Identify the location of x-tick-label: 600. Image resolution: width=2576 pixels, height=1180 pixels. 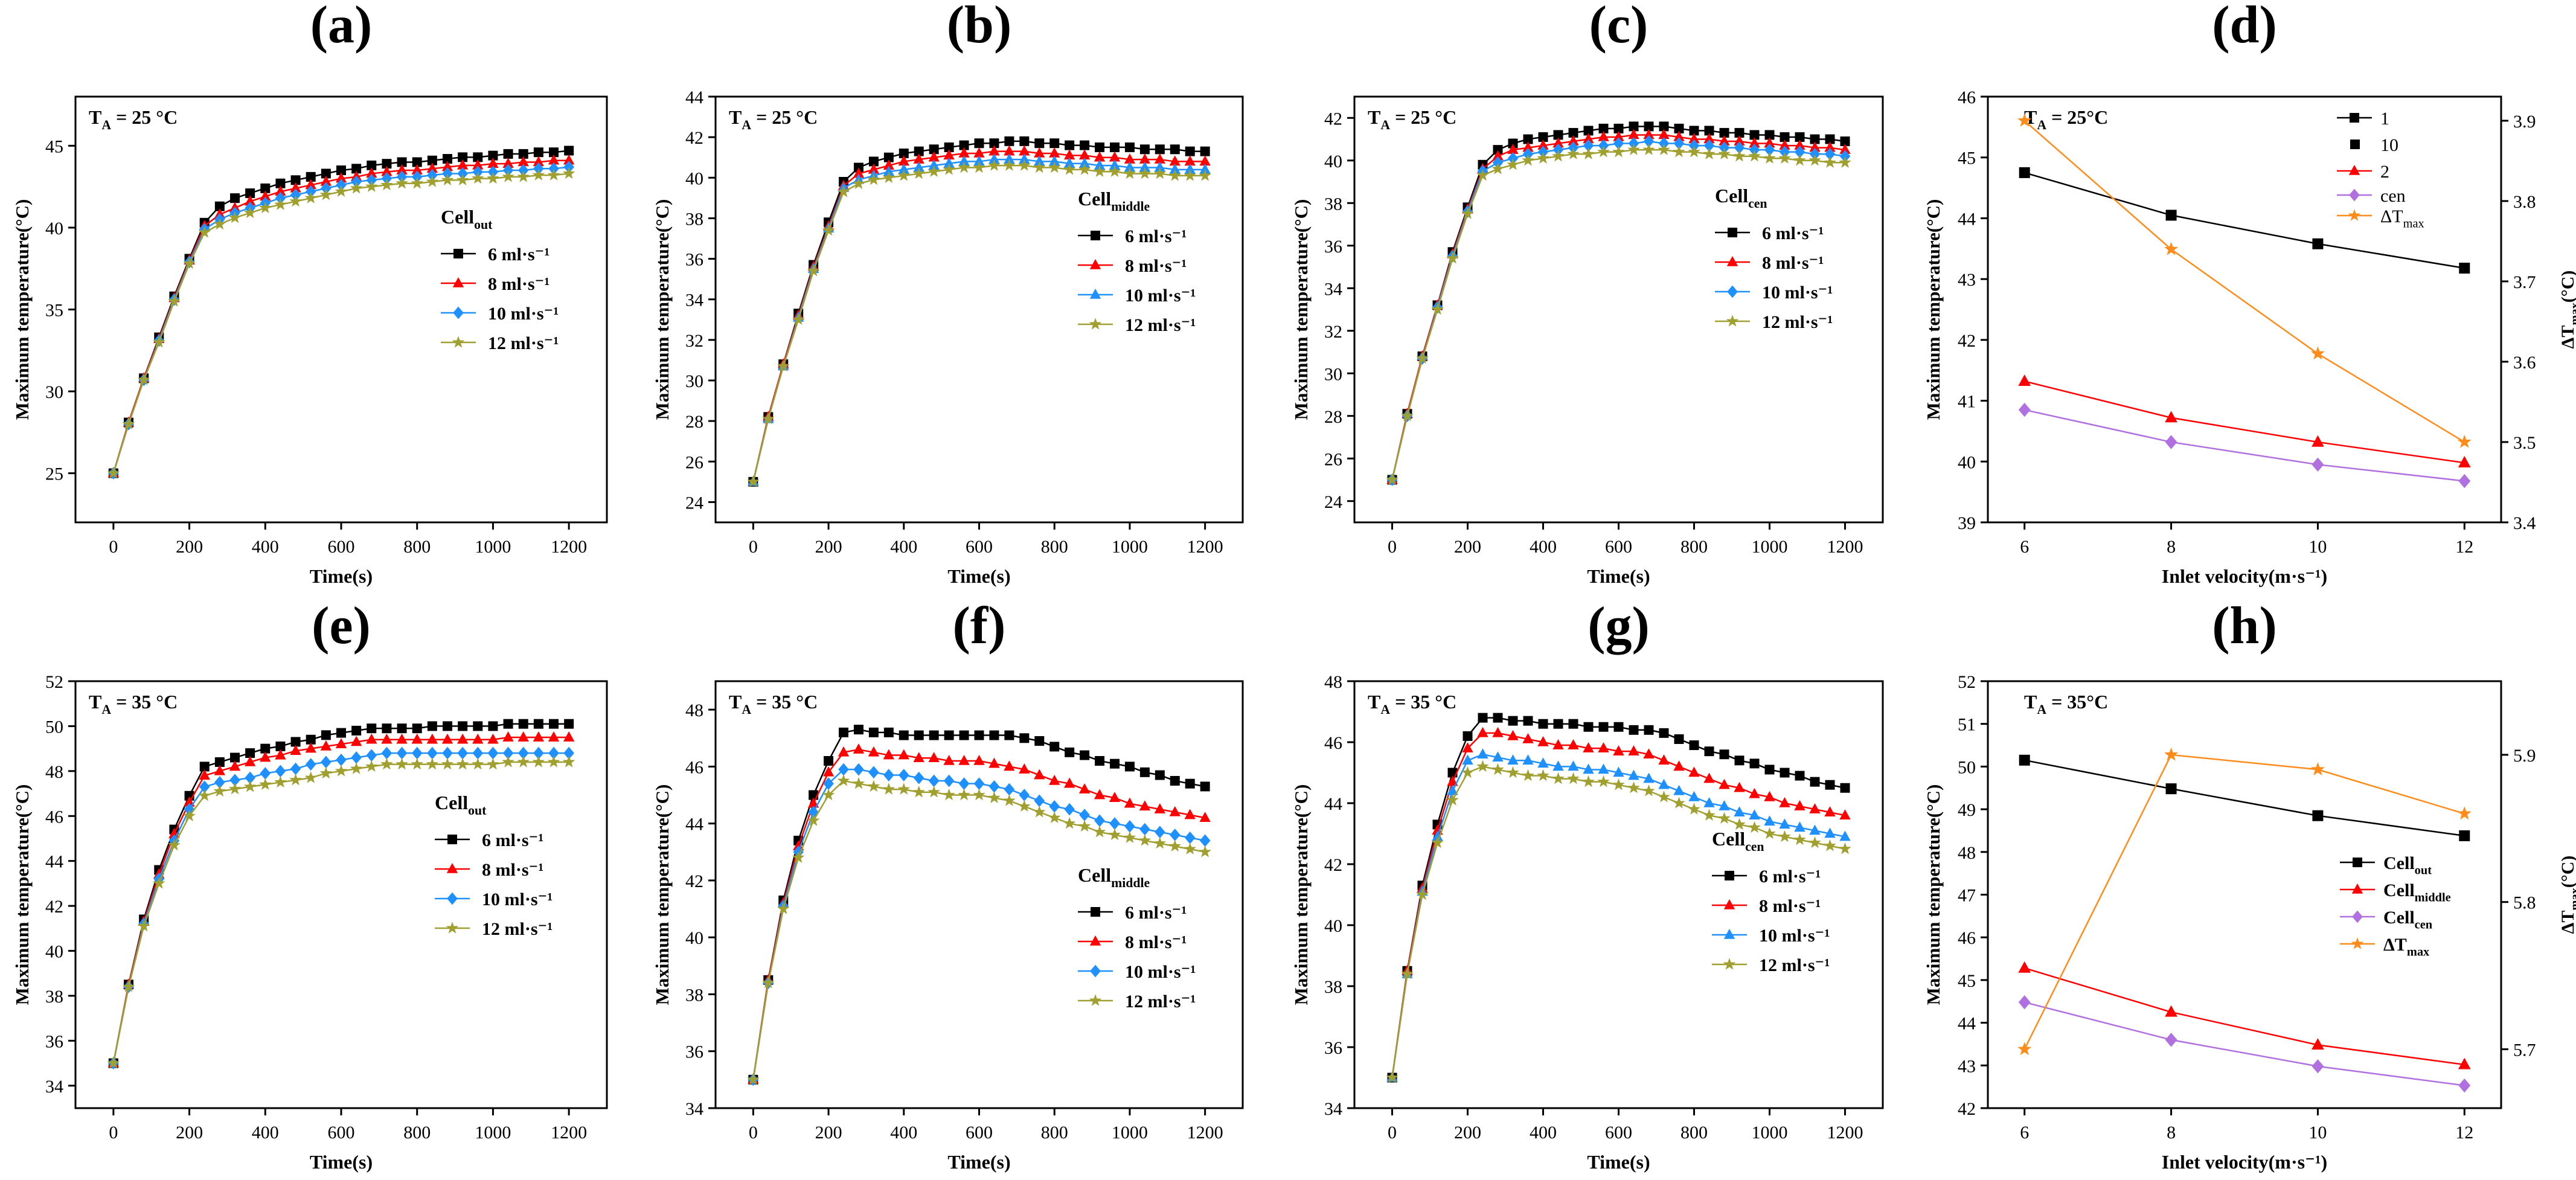
(979, 547).